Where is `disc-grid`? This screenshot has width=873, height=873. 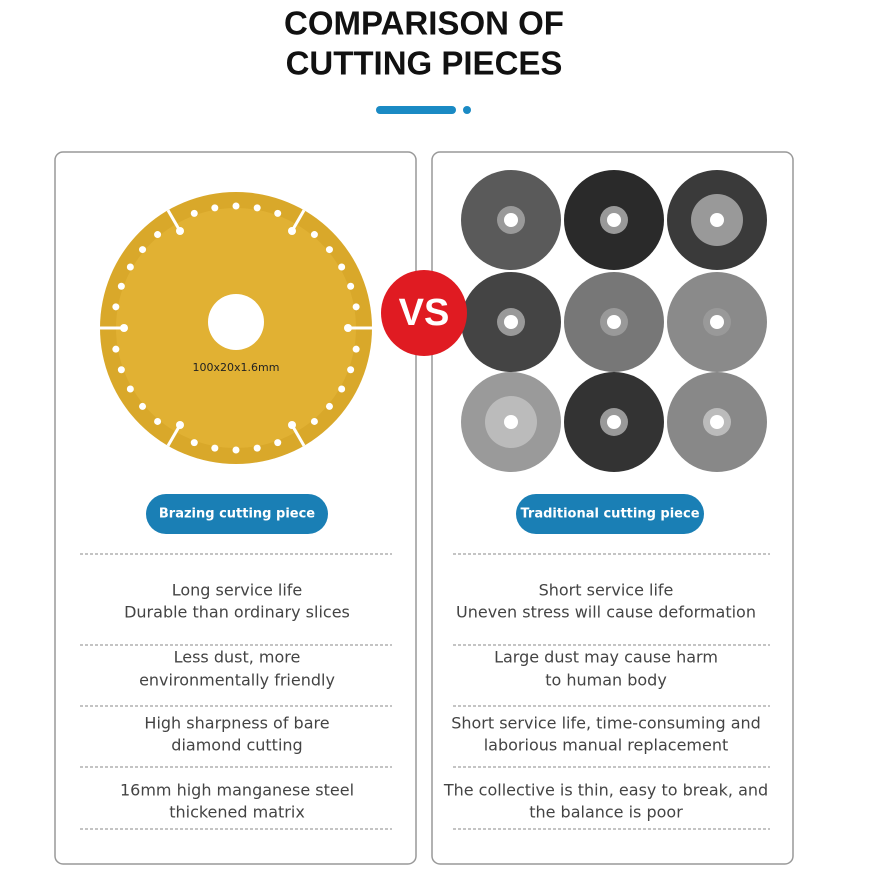 disc-grid is located at coordinates (614, 321).